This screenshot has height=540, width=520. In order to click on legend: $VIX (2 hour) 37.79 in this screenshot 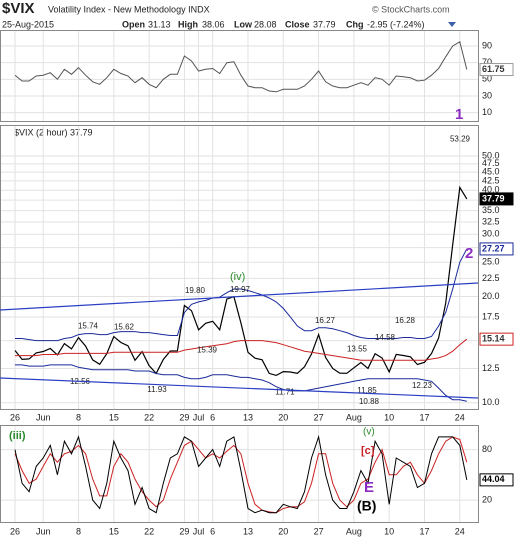, I will do `click(53, 132)`.